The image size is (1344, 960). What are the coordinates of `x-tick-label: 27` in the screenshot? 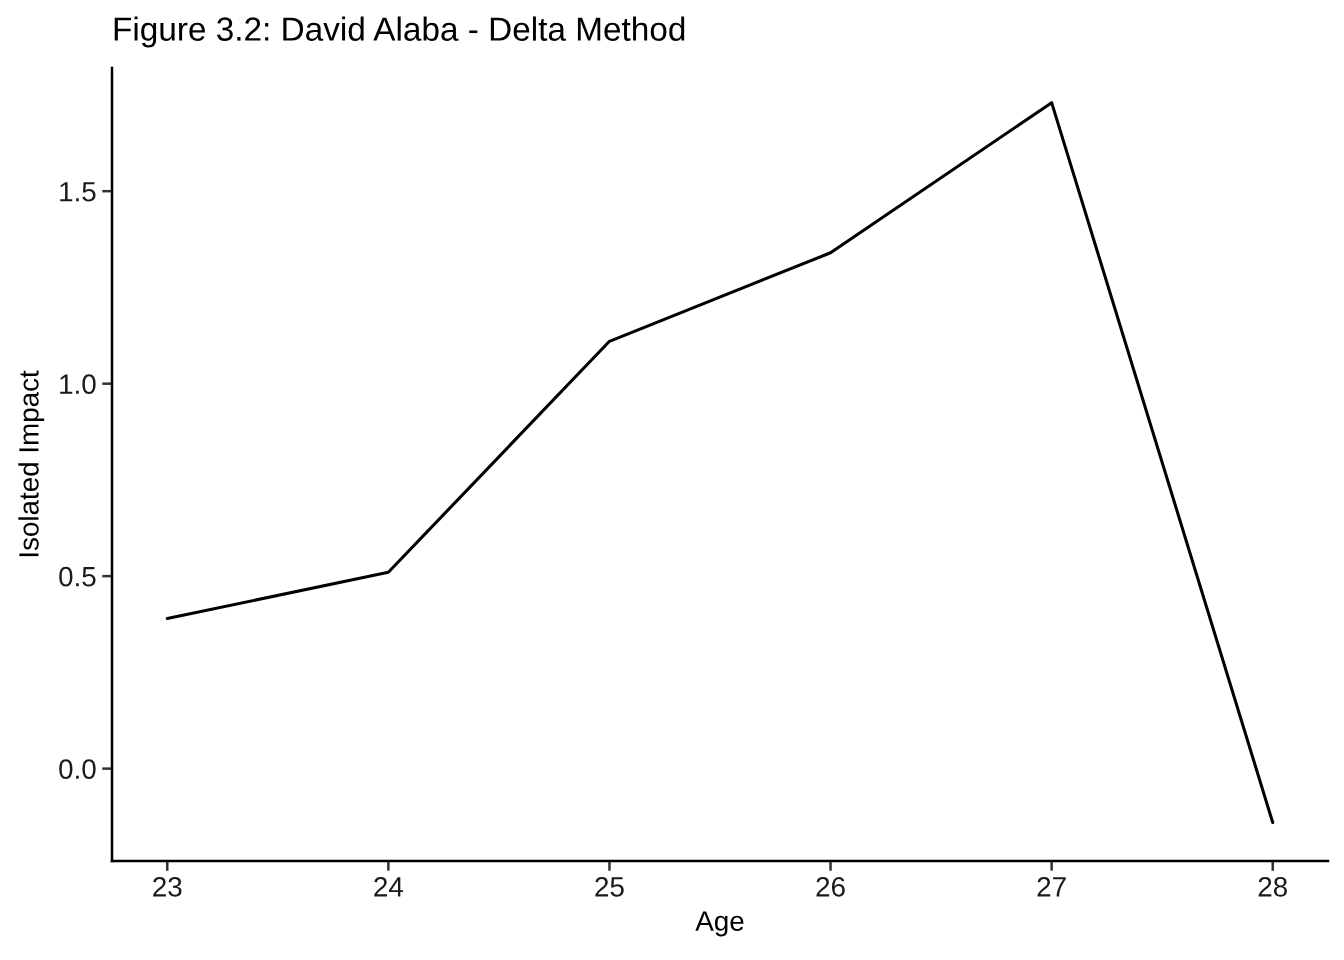 It's located at (1051, 887).